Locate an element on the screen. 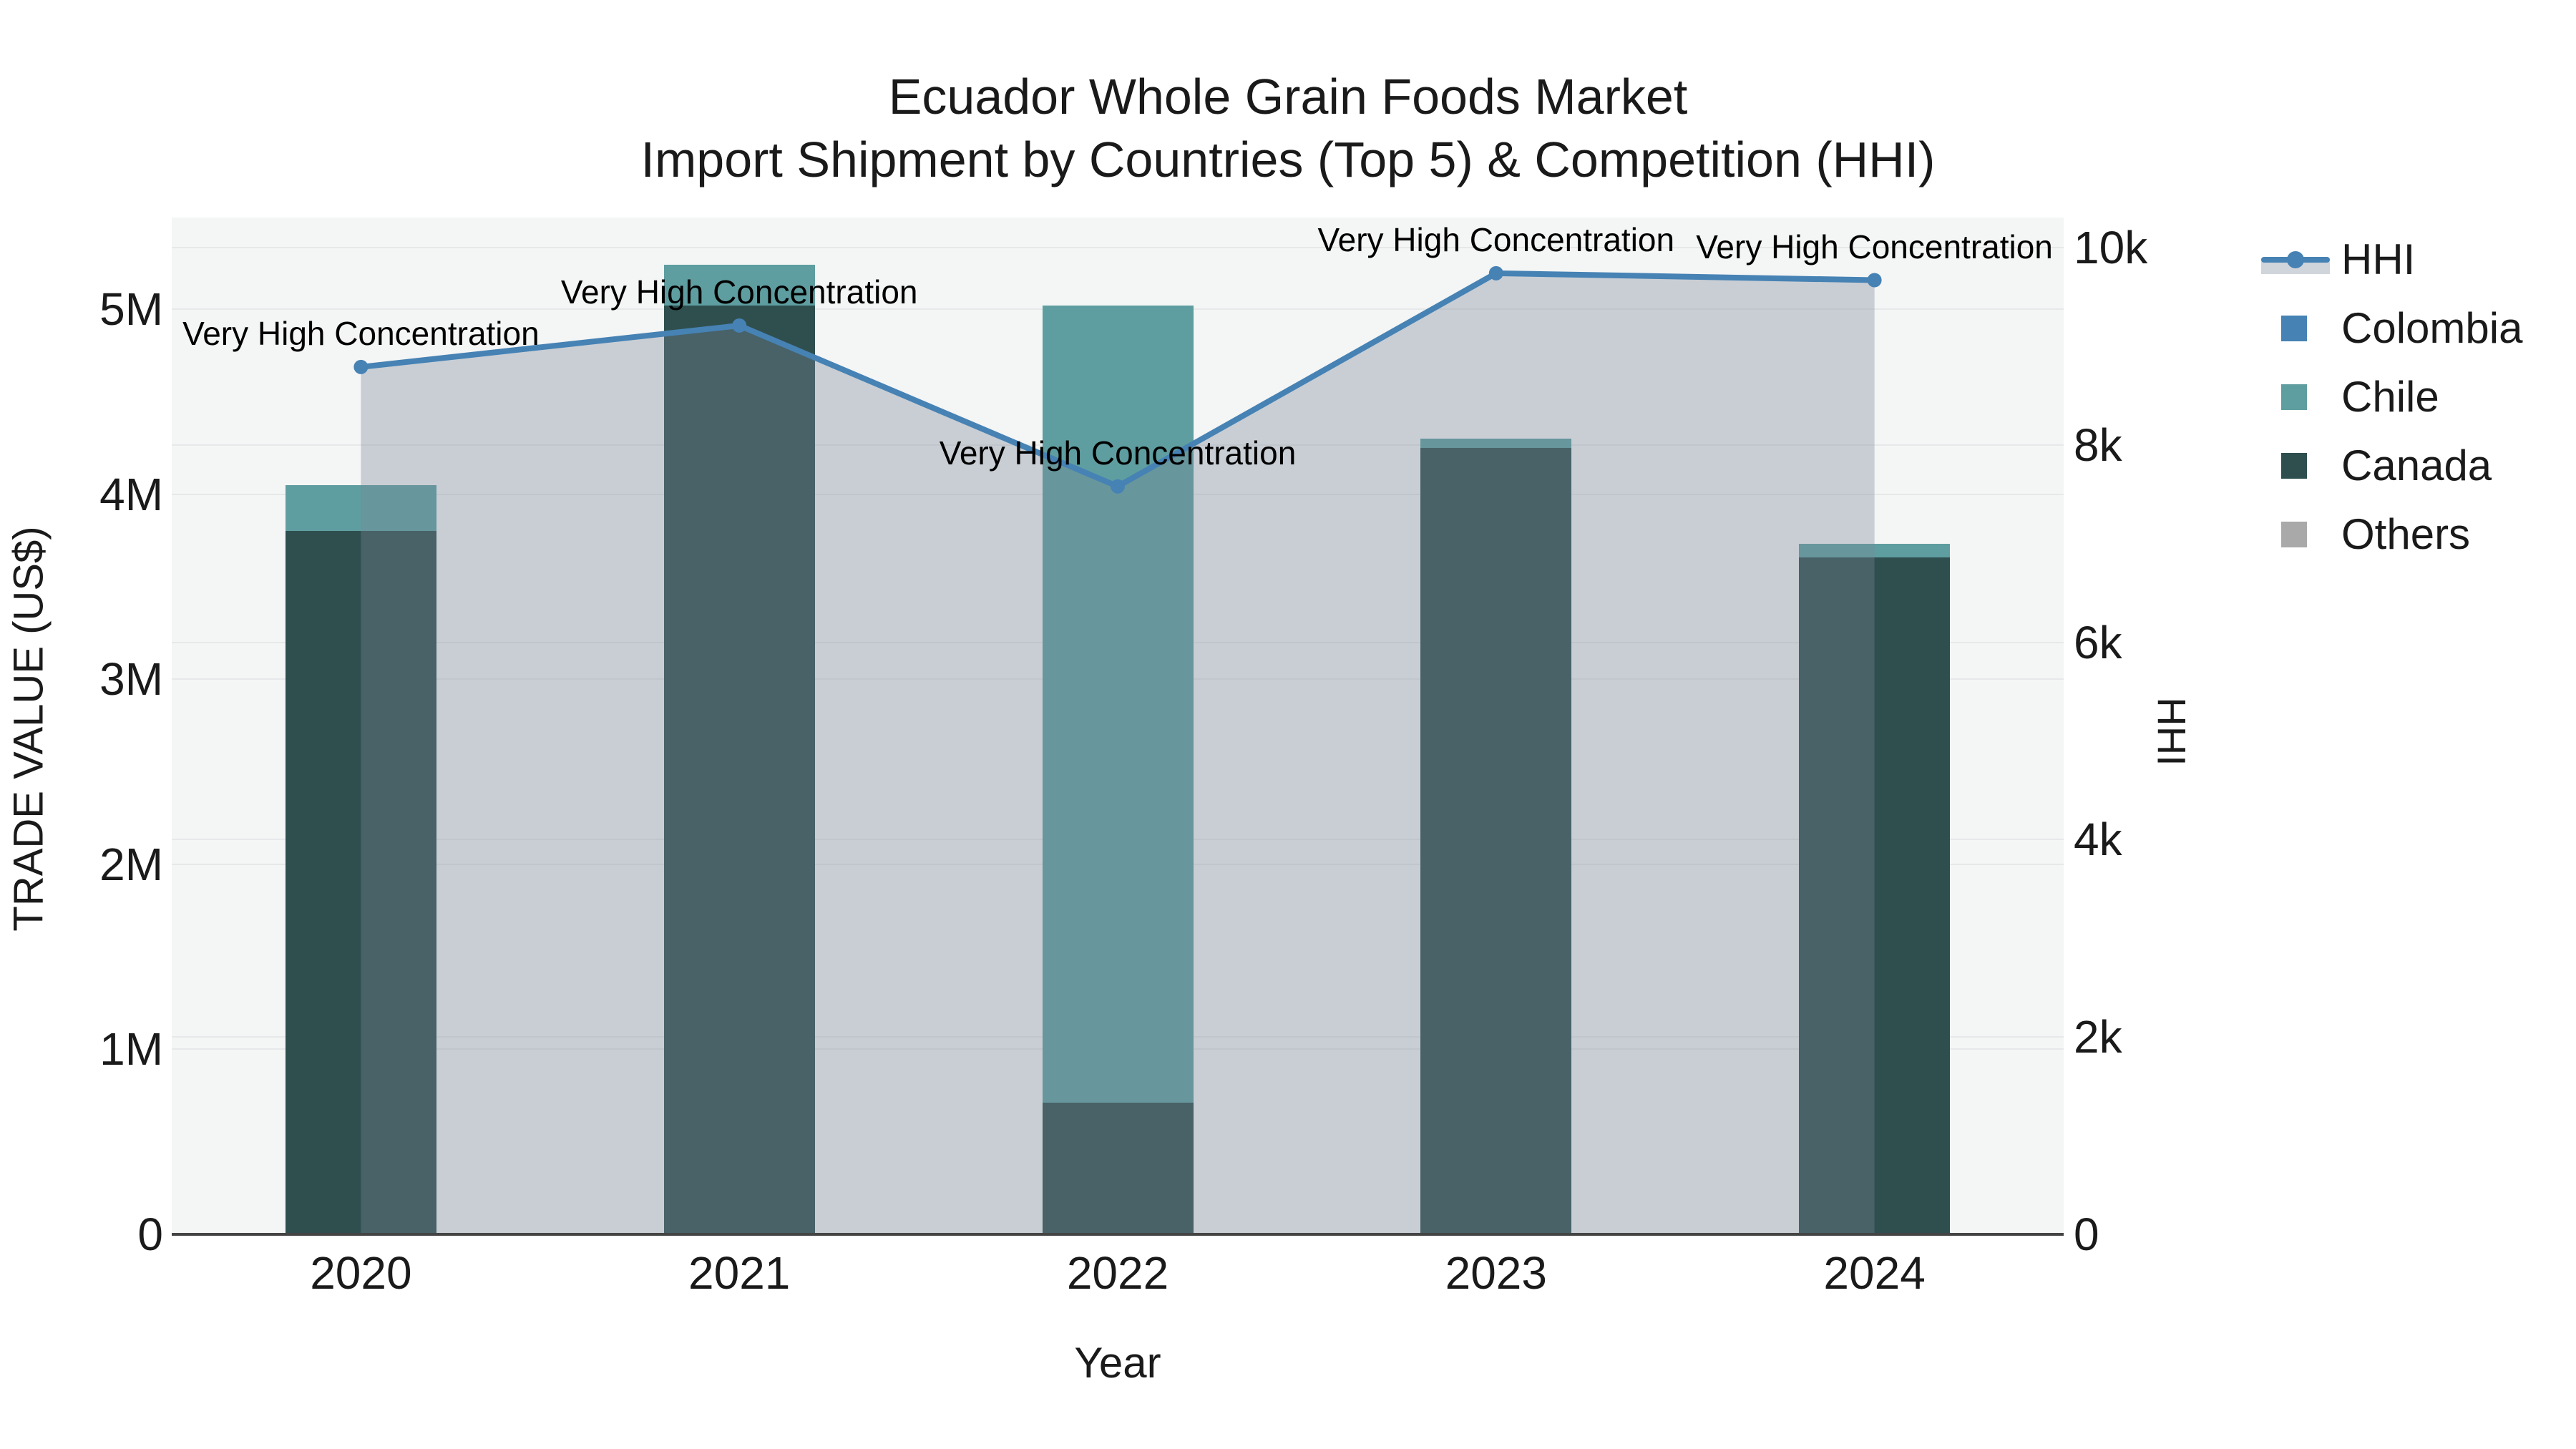 This screenshot has height=1449, width=2576. gridline-right-10k is located at coordinates (1118, 247).